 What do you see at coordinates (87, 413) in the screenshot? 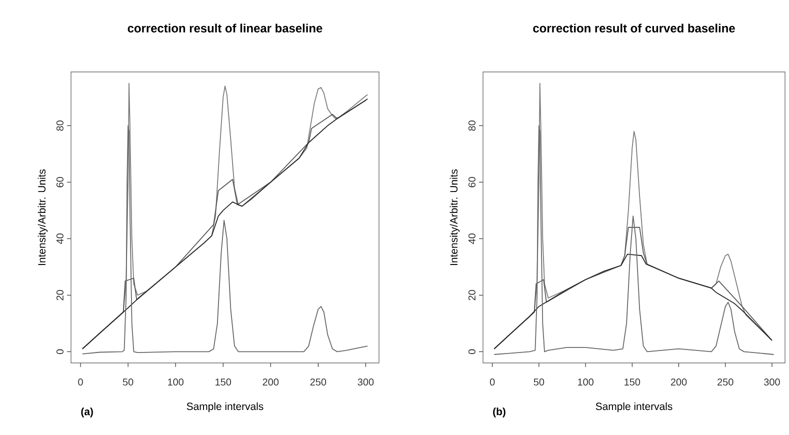
I see `text: (a)` at bounding box center [87, 413].